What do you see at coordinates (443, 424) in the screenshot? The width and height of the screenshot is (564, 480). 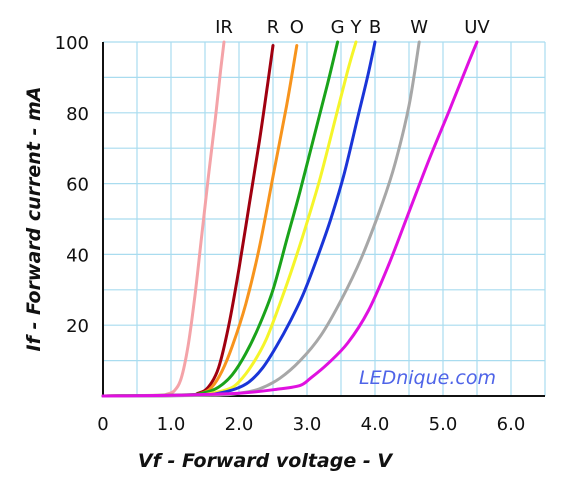 I see `x-tick-label: 5.0` at bounding box center [443, 424].